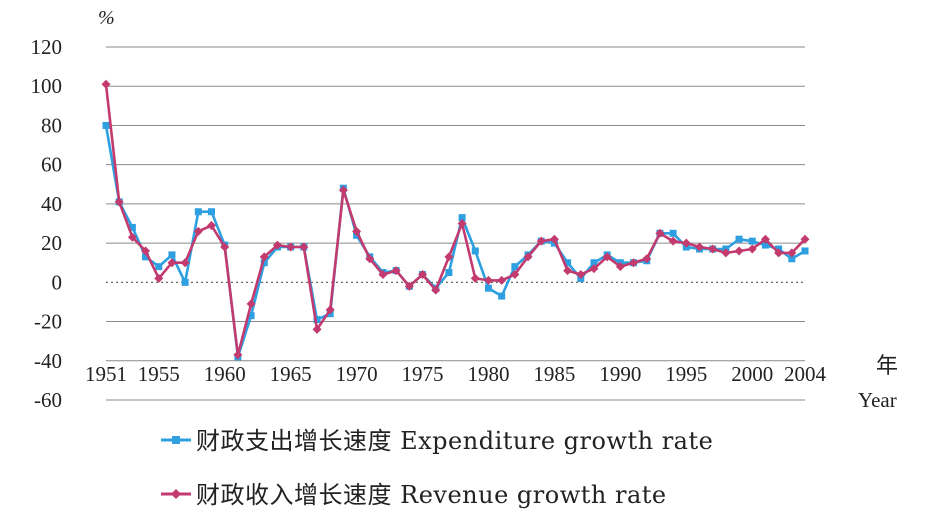  What do you see at coordinates (159, 374) in the screenshot?
I see `x-tick-label: 1955` at bounding box center [159, 374].